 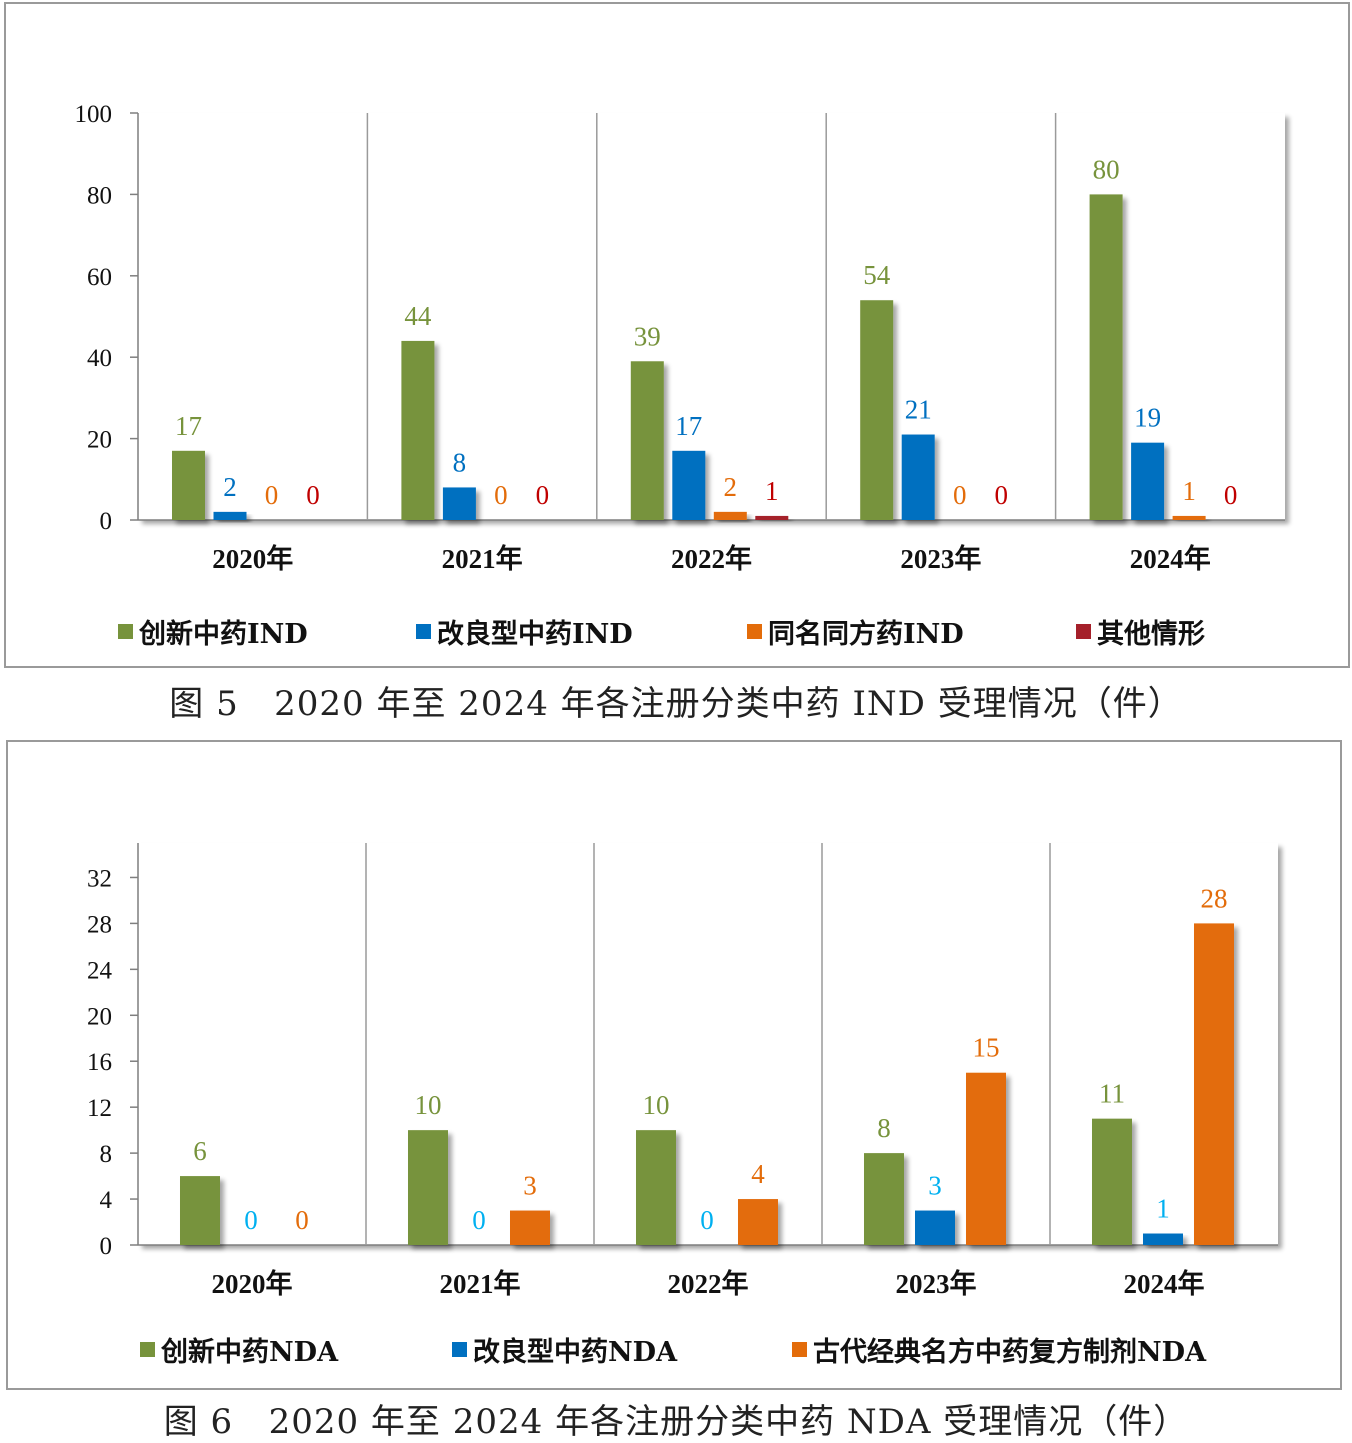 I want to click on y-tick-label: 28, so click(x=99, y=924).